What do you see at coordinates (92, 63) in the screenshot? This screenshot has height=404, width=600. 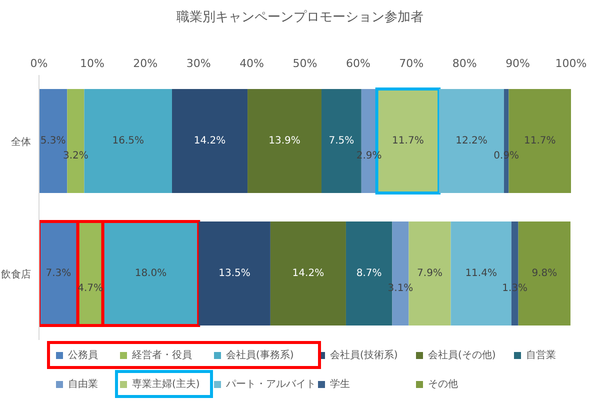 I see `x-tick-label: 10%` at bounding box center [92, 63].